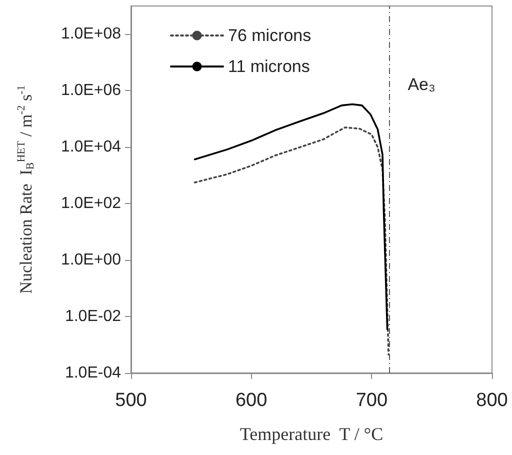  What do you see at coordinates (372, 400) in the screenshot?
I see `x-tick-label: 700` at bounding box center [372, 400].